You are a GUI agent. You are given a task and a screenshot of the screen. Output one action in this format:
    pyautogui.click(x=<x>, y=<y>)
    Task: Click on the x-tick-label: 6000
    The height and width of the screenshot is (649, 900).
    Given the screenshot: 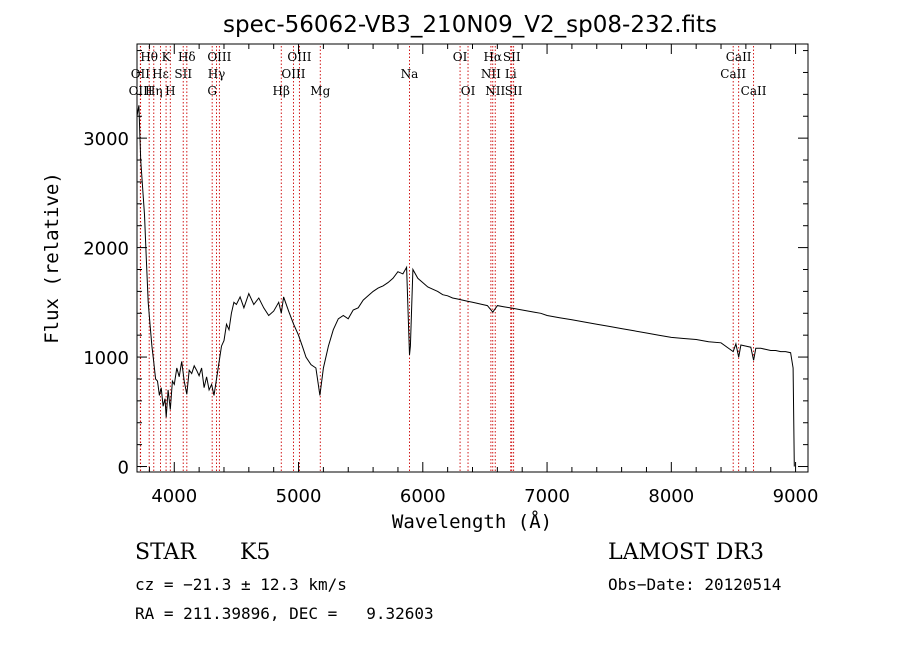 What is the action you would take?
    pyautogui.click(x=423, y=496)
    